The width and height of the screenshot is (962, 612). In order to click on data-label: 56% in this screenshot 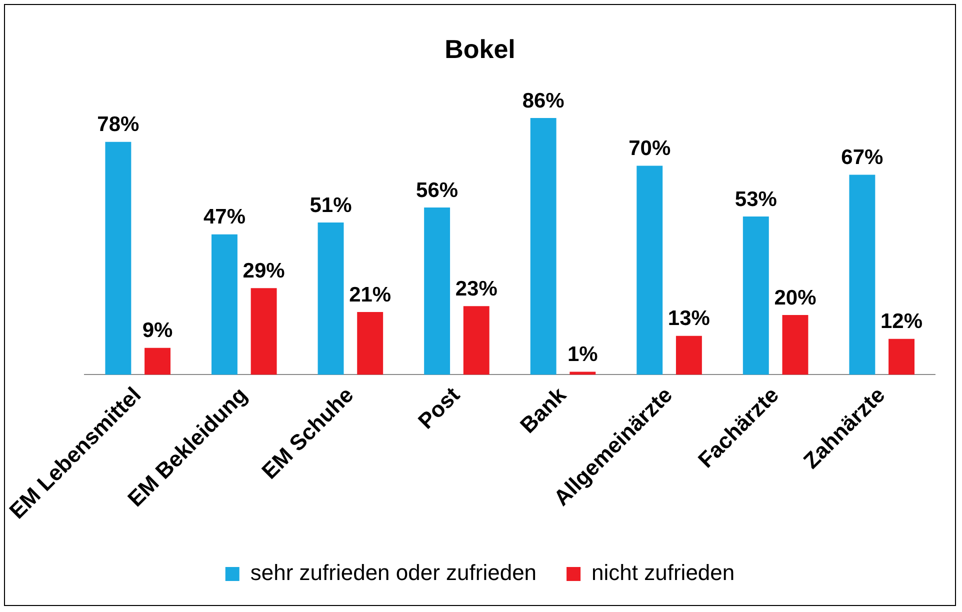, I will do `click(437, 190)`.